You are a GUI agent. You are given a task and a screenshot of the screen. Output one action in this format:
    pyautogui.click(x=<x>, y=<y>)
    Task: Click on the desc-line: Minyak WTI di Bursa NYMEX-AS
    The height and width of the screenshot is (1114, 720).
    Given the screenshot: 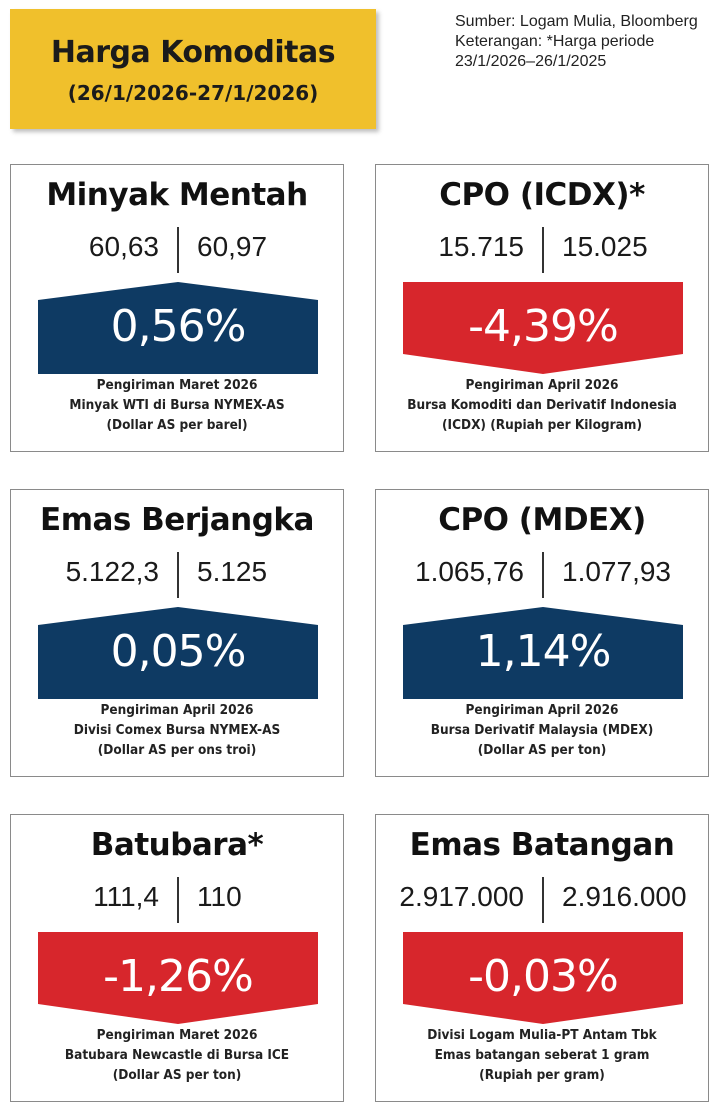 What is the action you would take?
    pyautogui.click(x=177, y=405)
    